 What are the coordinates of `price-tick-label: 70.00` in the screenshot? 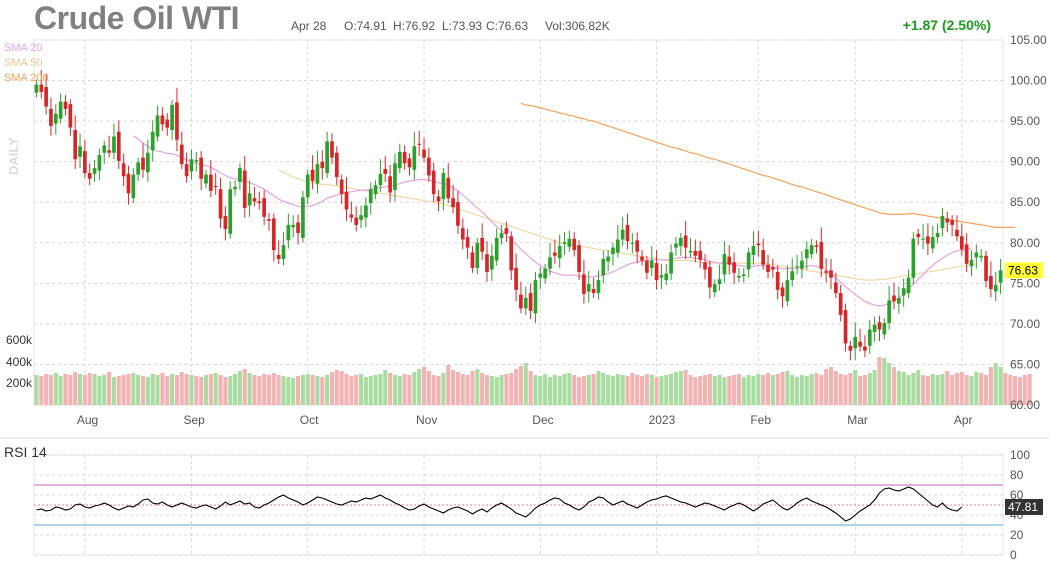 It's located at (1025, 324).